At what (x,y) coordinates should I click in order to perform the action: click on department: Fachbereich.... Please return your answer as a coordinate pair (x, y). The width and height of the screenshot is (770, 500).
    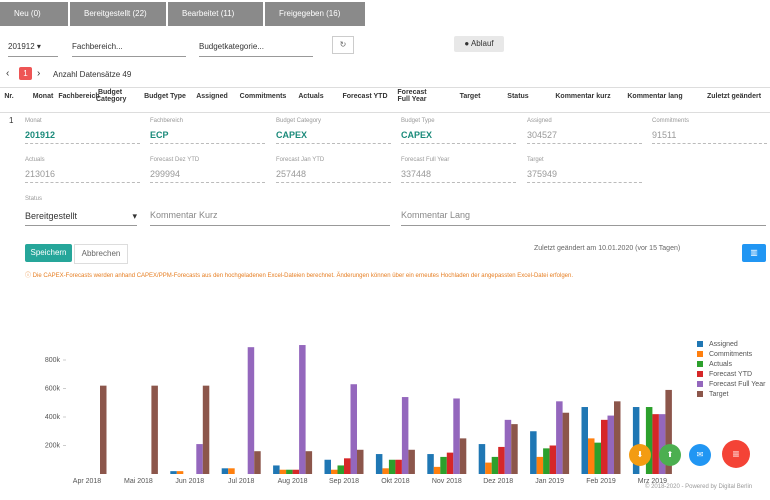
    Looking at the image, I should click on (97, 46).